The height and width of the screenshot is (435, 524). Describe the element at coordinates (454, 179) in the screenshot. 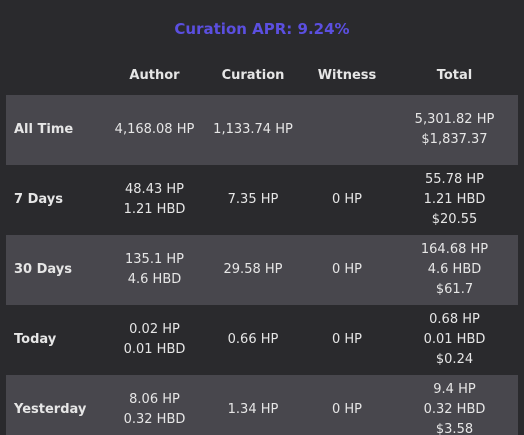

I see `cell-line: 55.78 HP` at that location.